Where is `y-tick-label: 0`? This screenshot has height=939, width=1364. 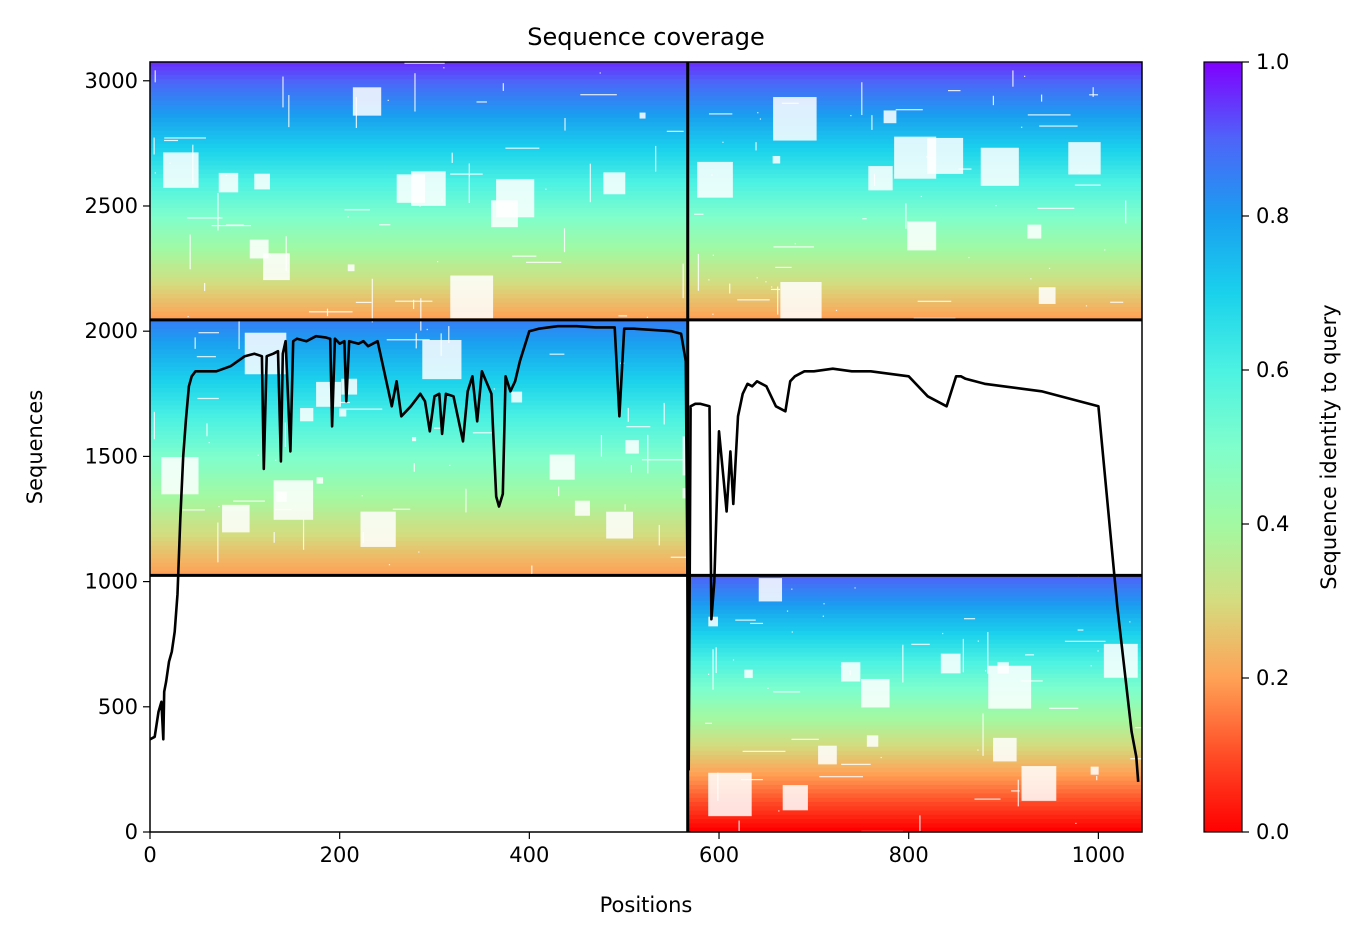 y-tick-label: 0 is located at coordinates (131, 832).